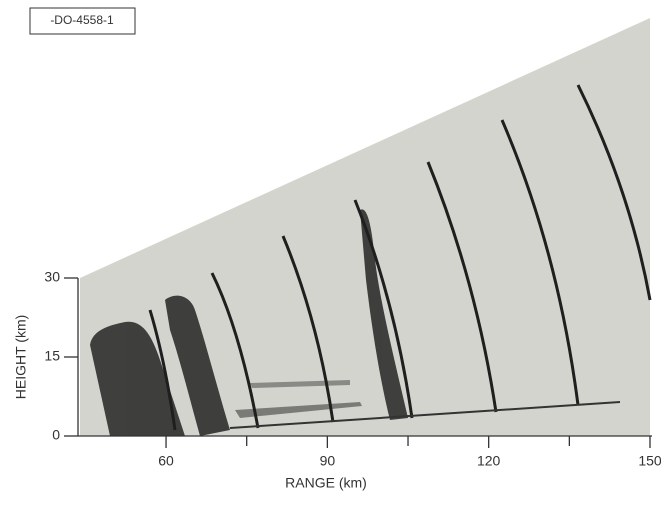  Describe the element at coordinates (425, 415) in the screenshot. I see `ground-echo` at that location.